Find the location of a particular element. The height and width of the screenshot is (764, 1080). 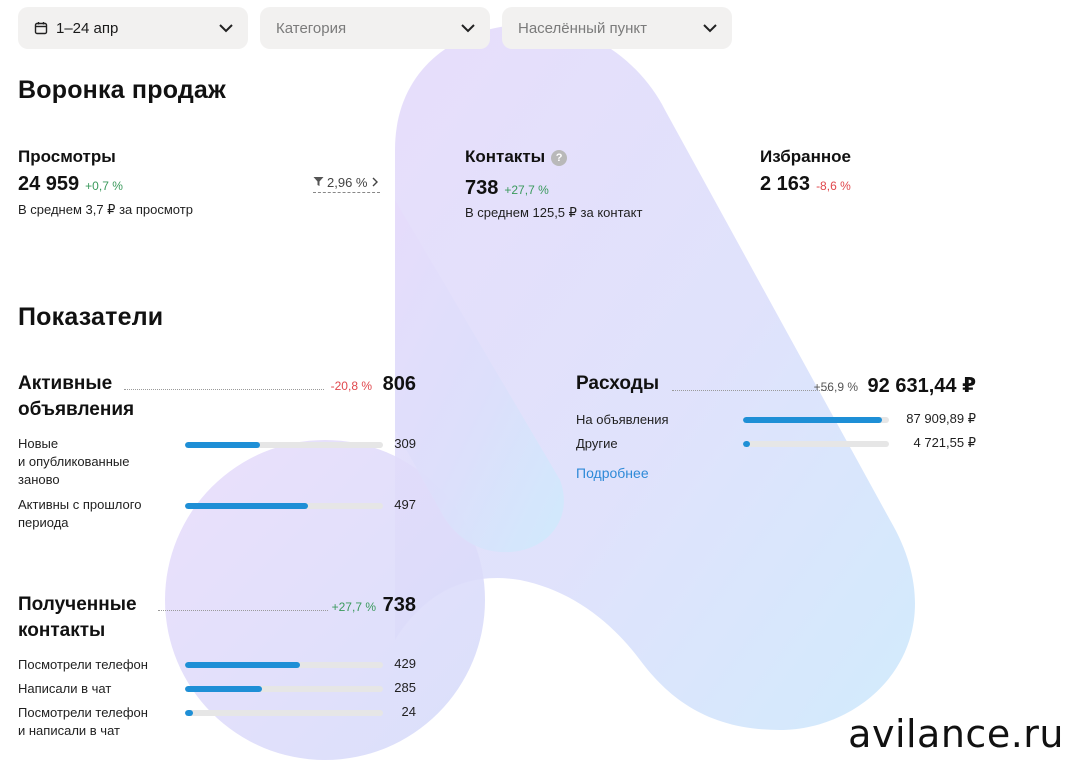

contacts-row-phone-bar is located at coordinates (284, 665).